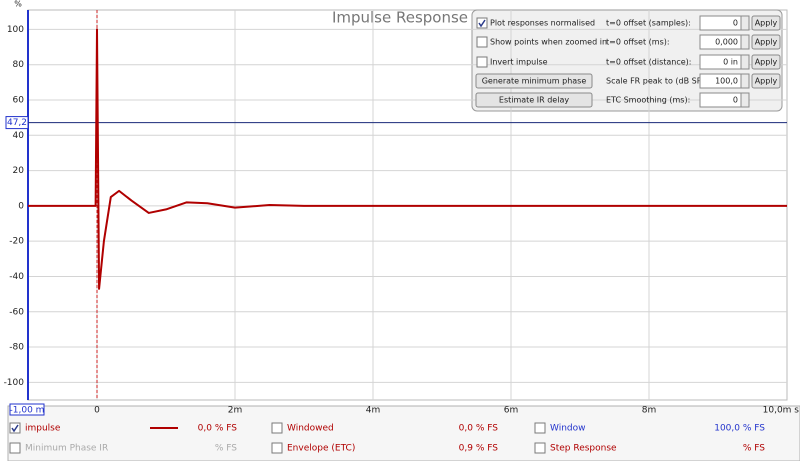 The height and width of the screenshot is (461, 800). I want to click on button-label: Estimate IR delay, so click(534, 100).